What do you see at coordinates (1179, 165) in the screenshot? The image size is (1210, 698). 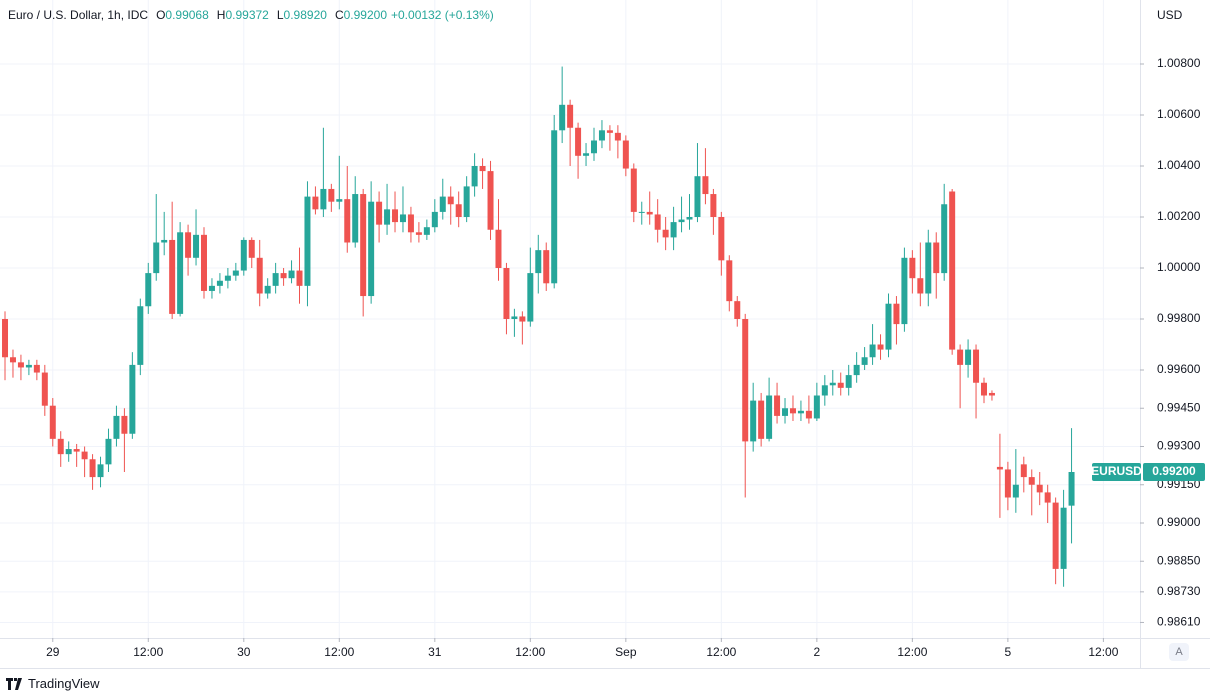 I see `y-tick-label: 1.00400` at bounding box center [1179, 165].